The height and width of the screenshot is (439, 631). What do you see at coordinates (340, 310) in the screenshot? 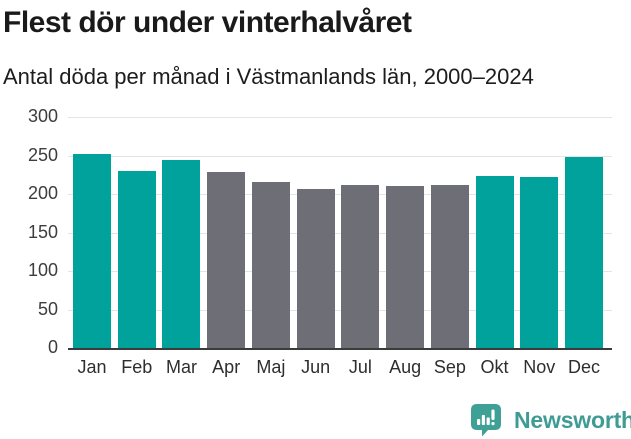
I see `gridline-y50` at bounding box center [340, 310].